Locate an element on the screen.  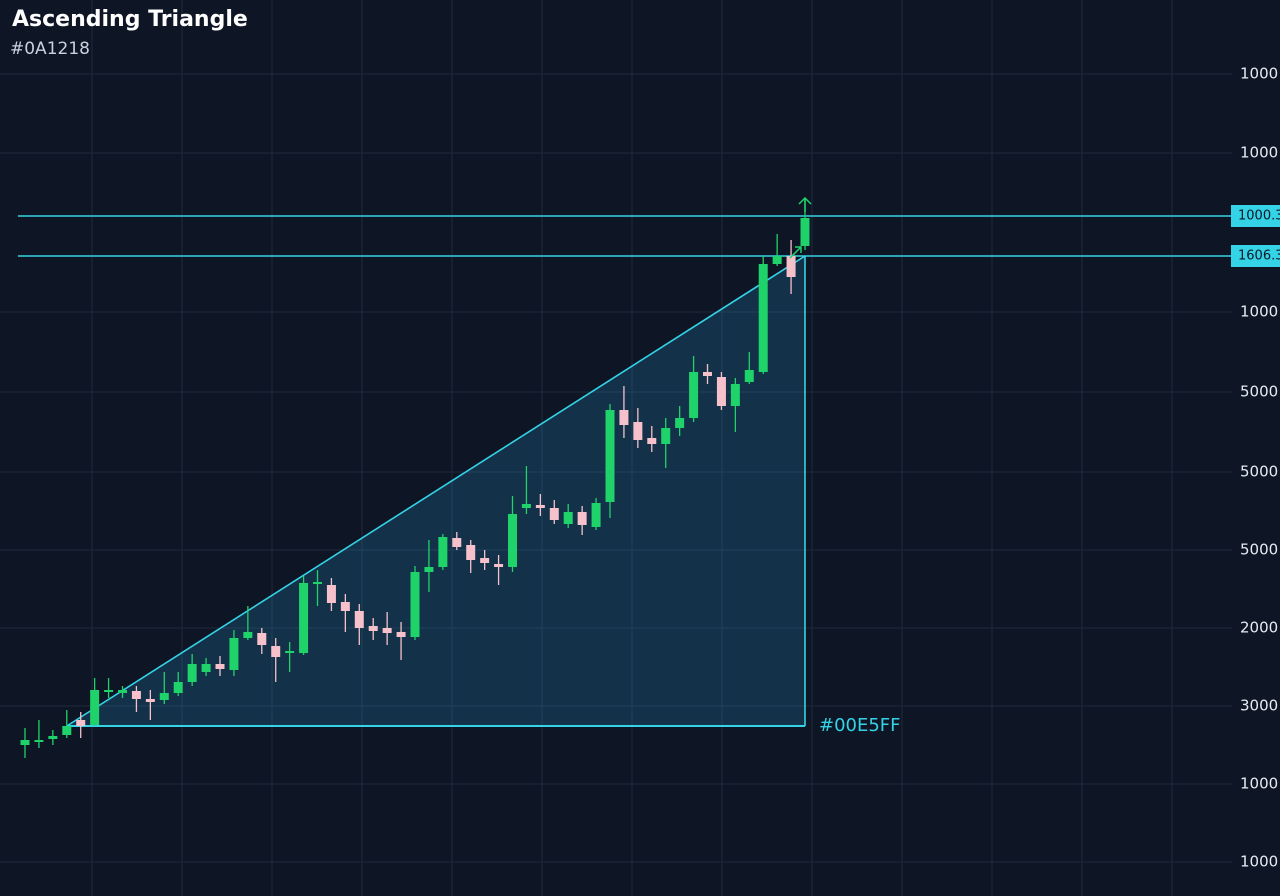
chart-title: Ascending Triangle is located at coordinates (130, 19).